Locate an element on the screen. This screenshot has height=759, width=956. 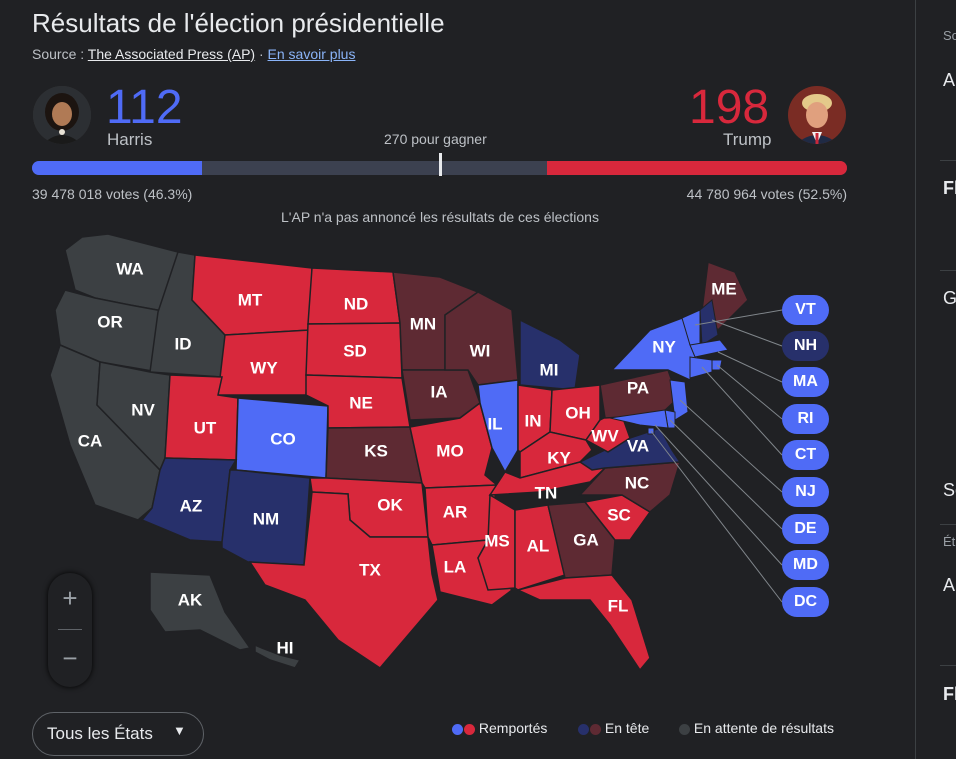
legend-pending-dot is located at coordinates (684, 729).